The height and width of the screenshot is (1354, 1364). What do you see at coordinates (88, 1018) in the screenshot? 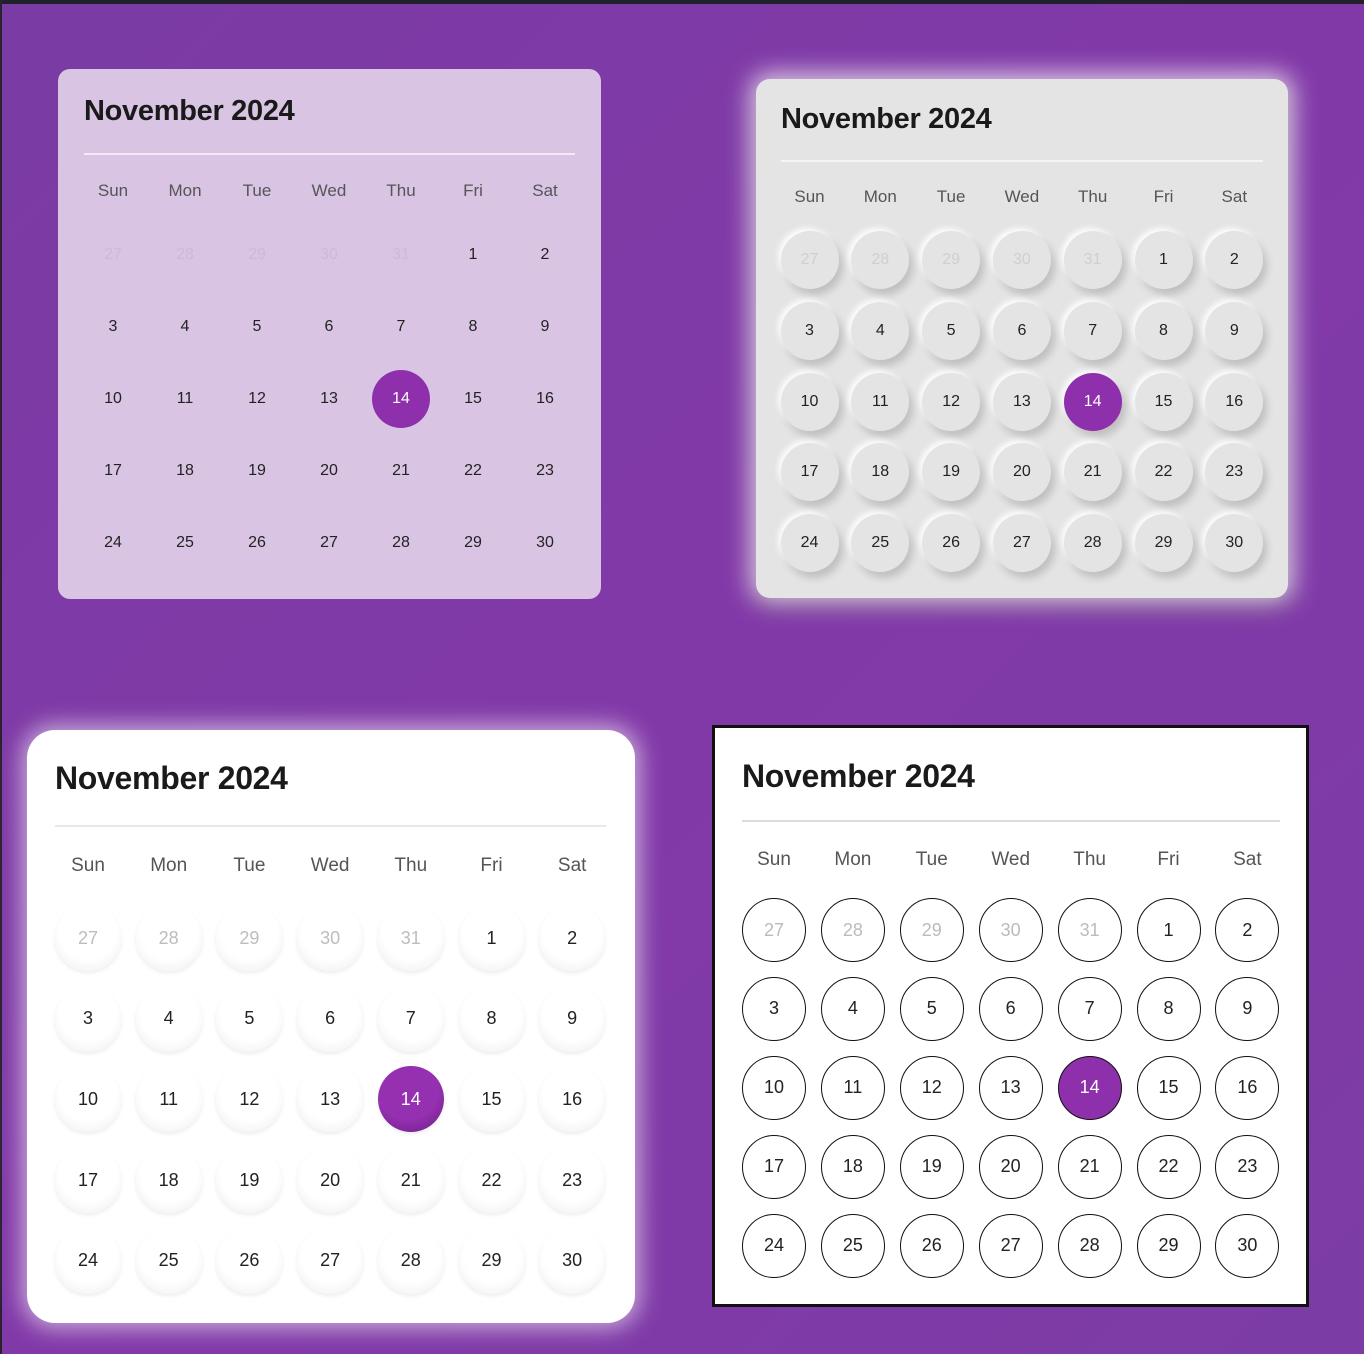
I see `day-cell: 3` at bounding box center [88, 1018].